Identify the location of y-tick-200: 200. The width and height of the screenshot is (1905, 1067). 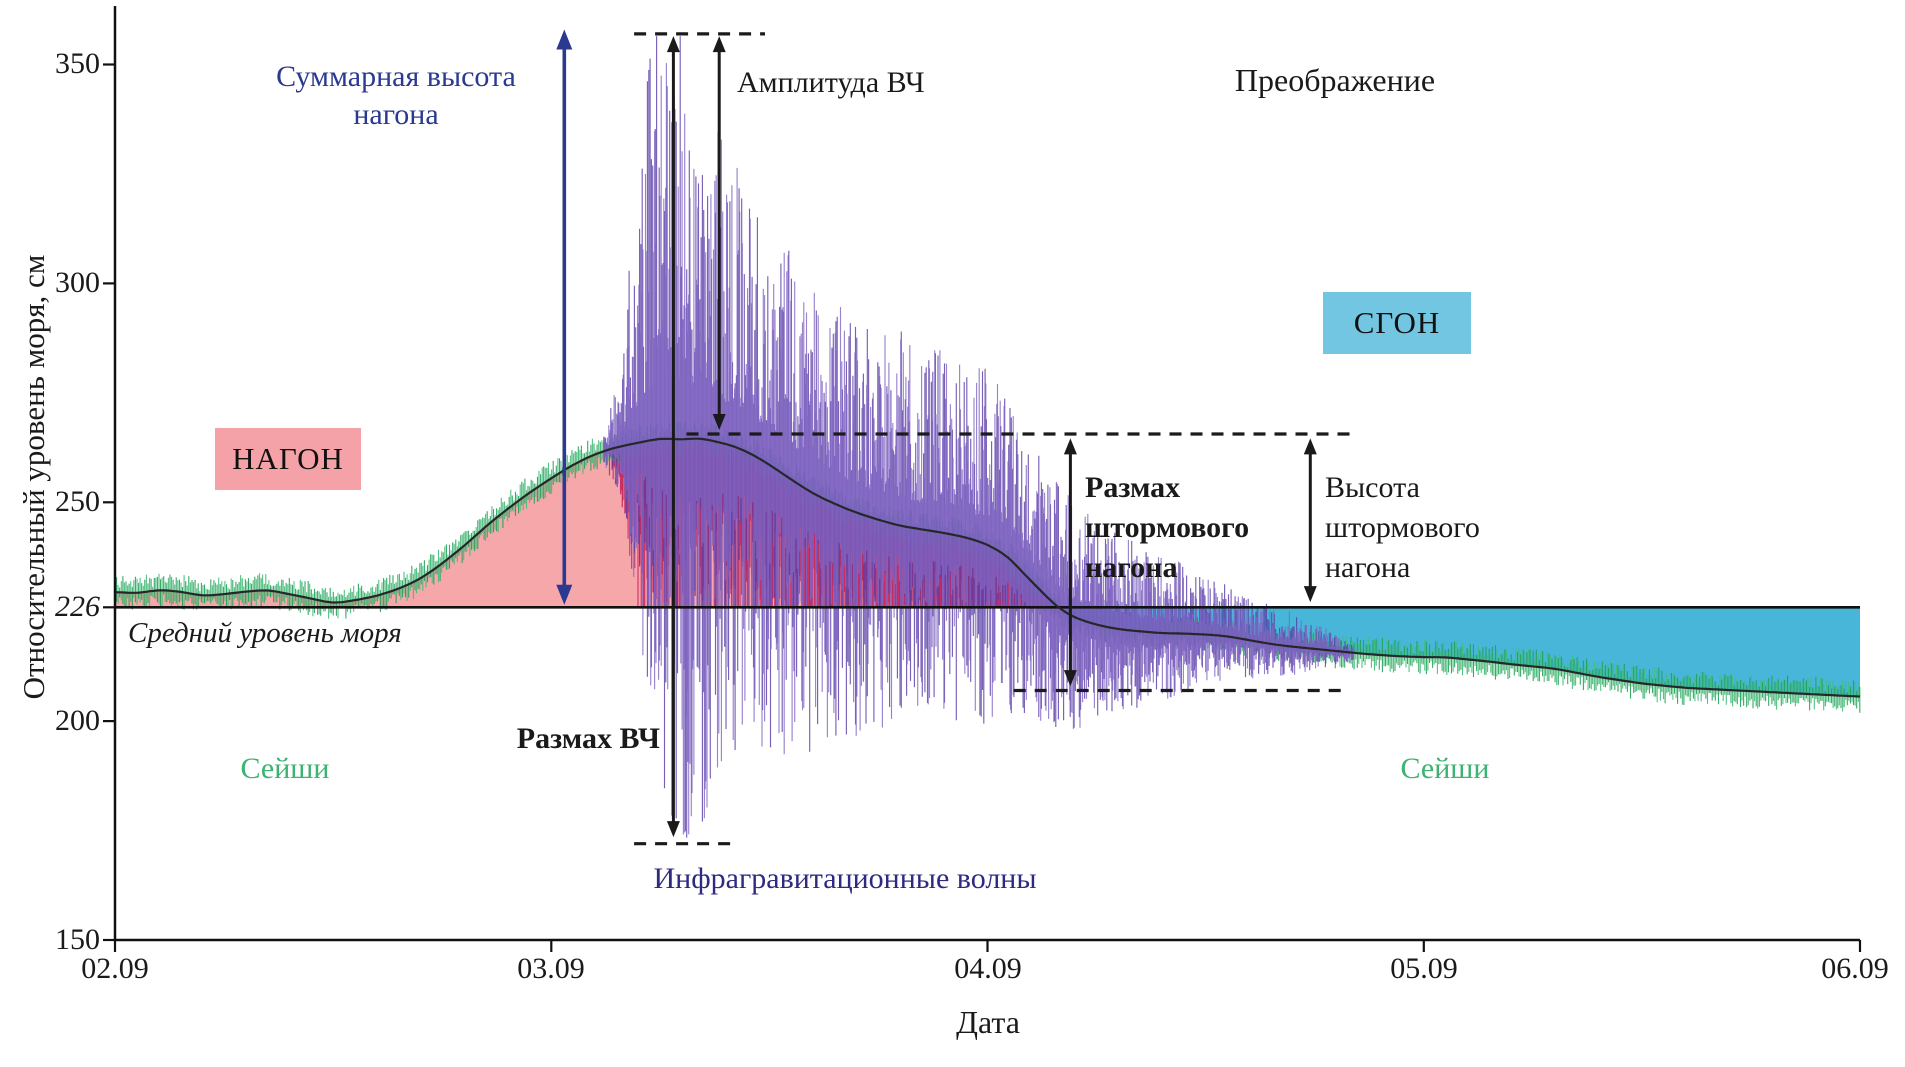
(77, 720).